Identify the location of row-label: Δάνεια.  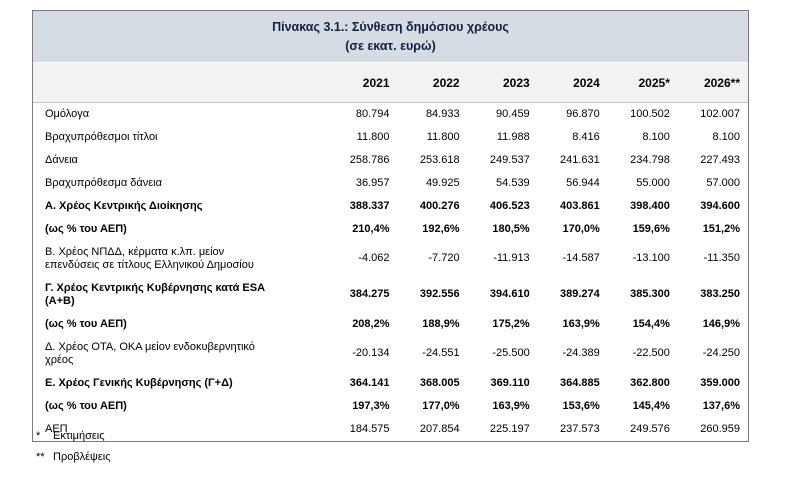
(61, 159).